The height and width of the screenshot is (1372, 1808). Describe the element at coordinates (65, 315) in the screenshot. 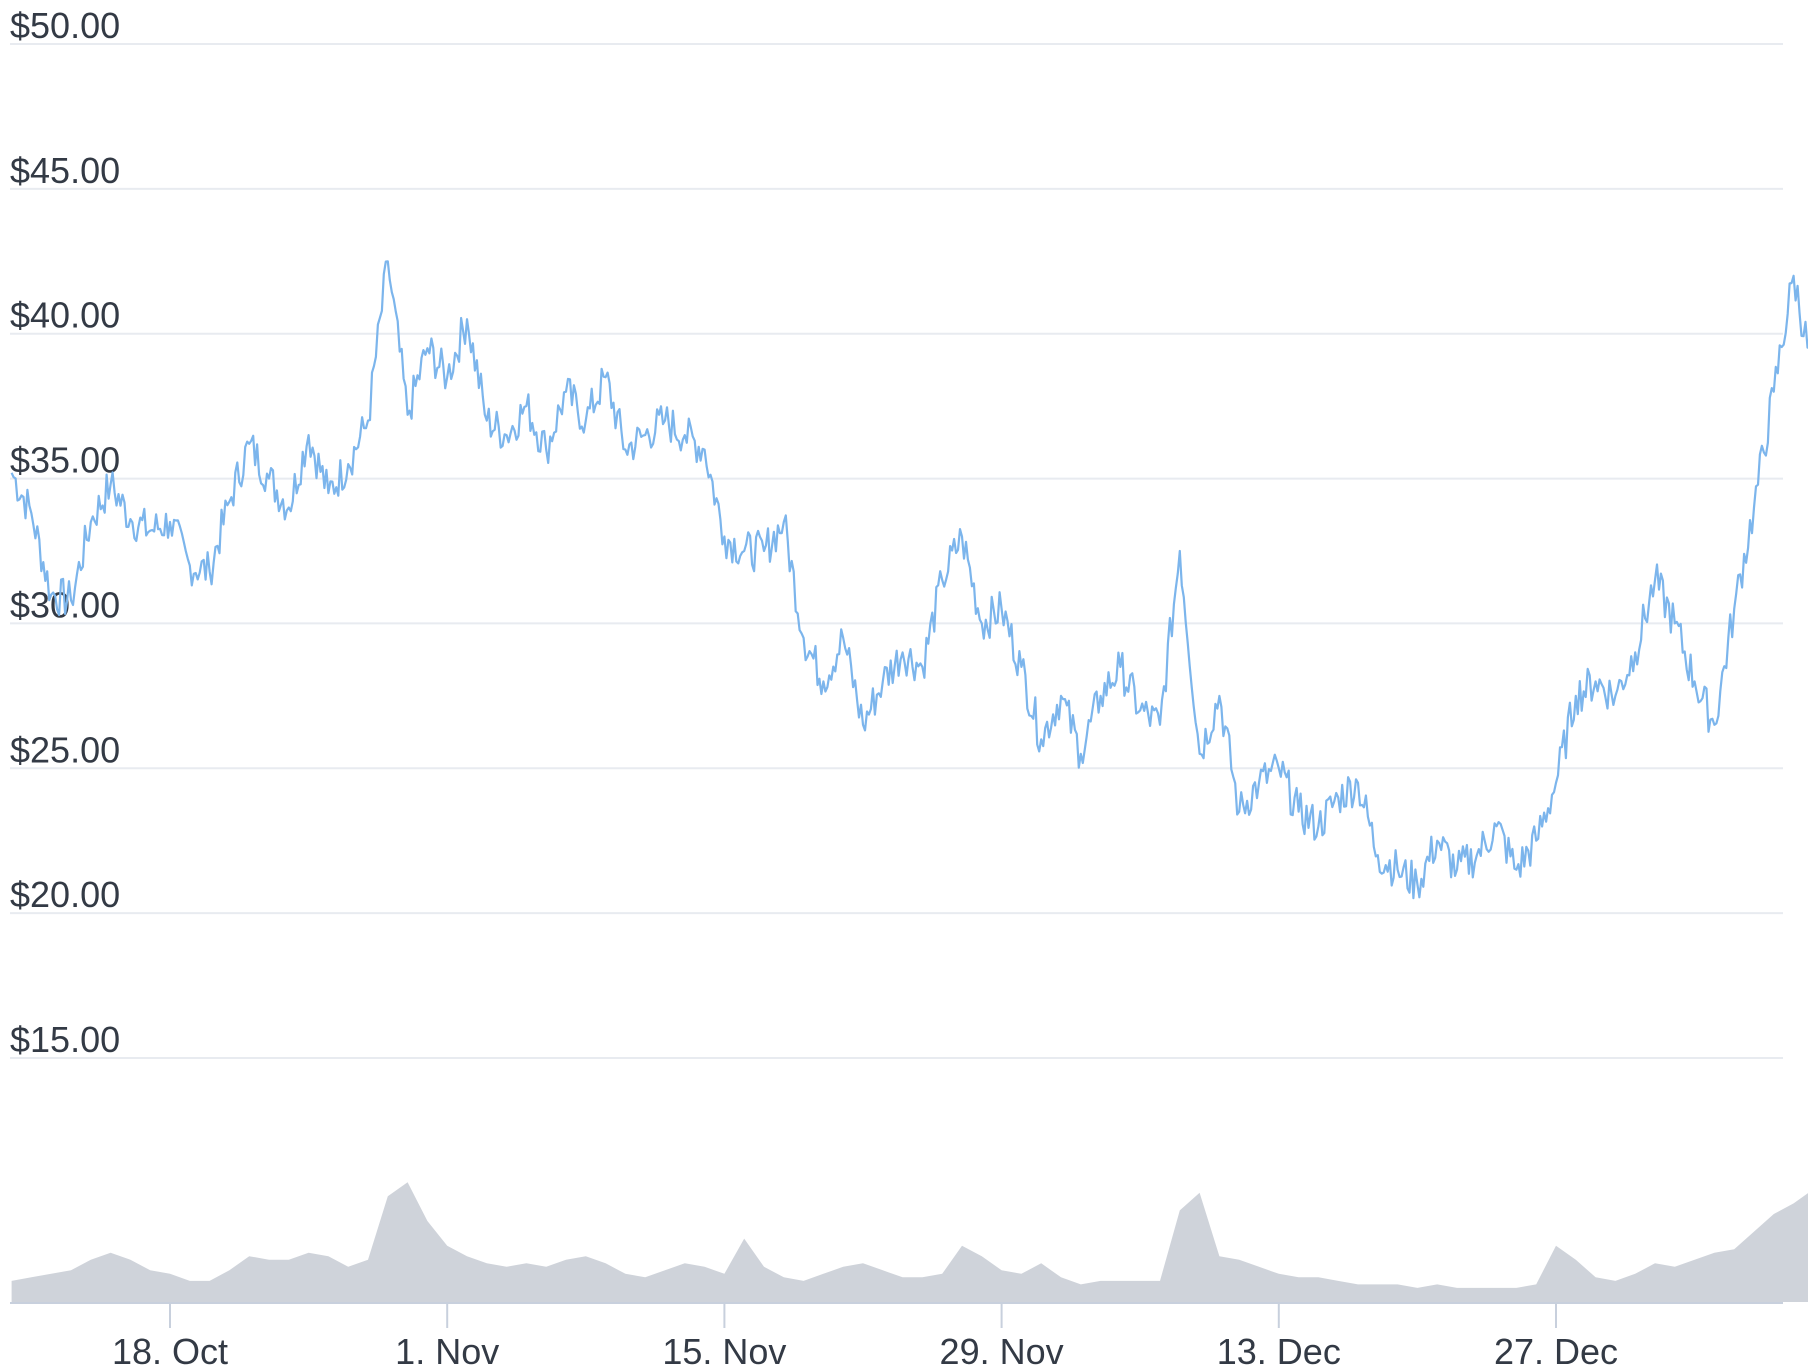

I see `y-tick-label: $40.00` at that location.